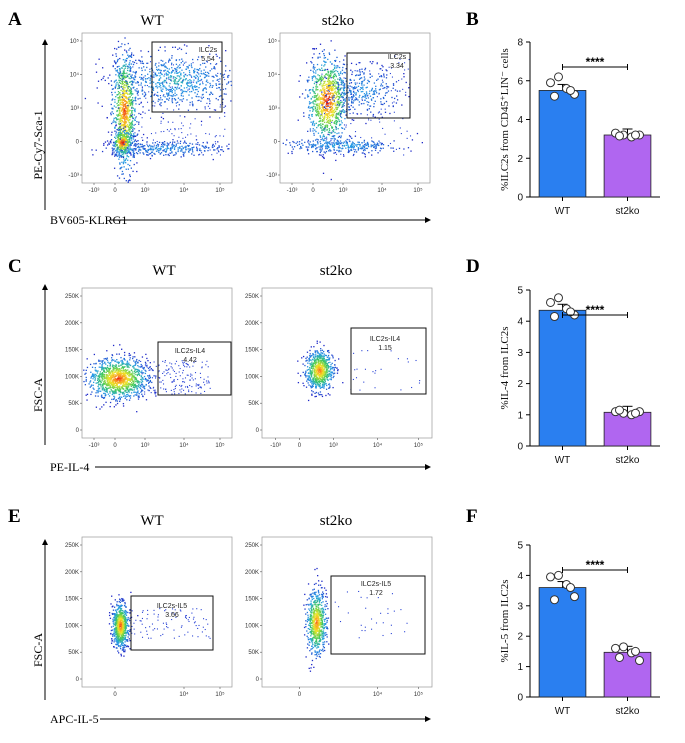 The height and width of the screenshot is (743, 685). What do you see at coordinates (273, 75) in the screenshot?
I see `y-tick-label: 10⁴` at bounding box center [273, 75].